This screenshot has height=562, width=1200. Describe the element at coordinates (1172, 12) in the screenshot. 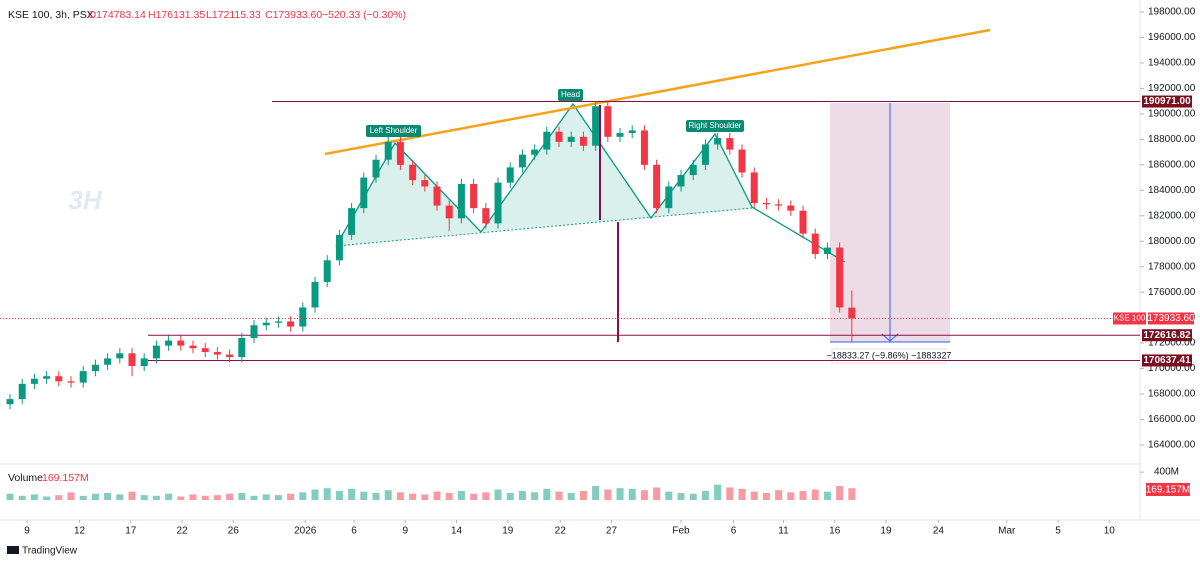

I see `y-tick-label: 198000.00` at that location.